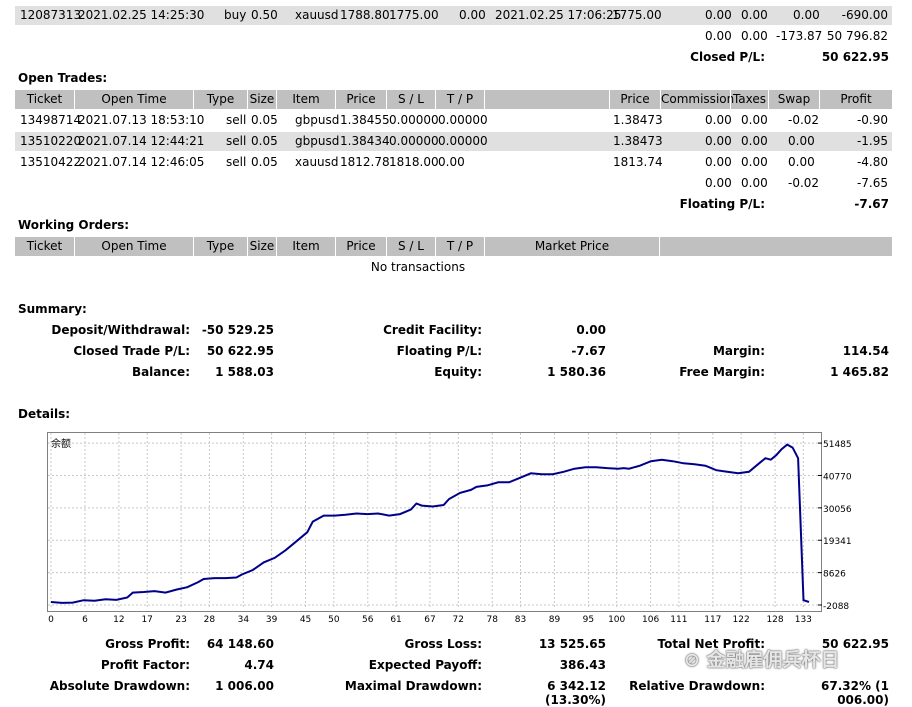  Describe the element at coordinates (131, 351) in the screenshot. I see `closed-trade-pl-label: Closed Trade P/L:` at that location.